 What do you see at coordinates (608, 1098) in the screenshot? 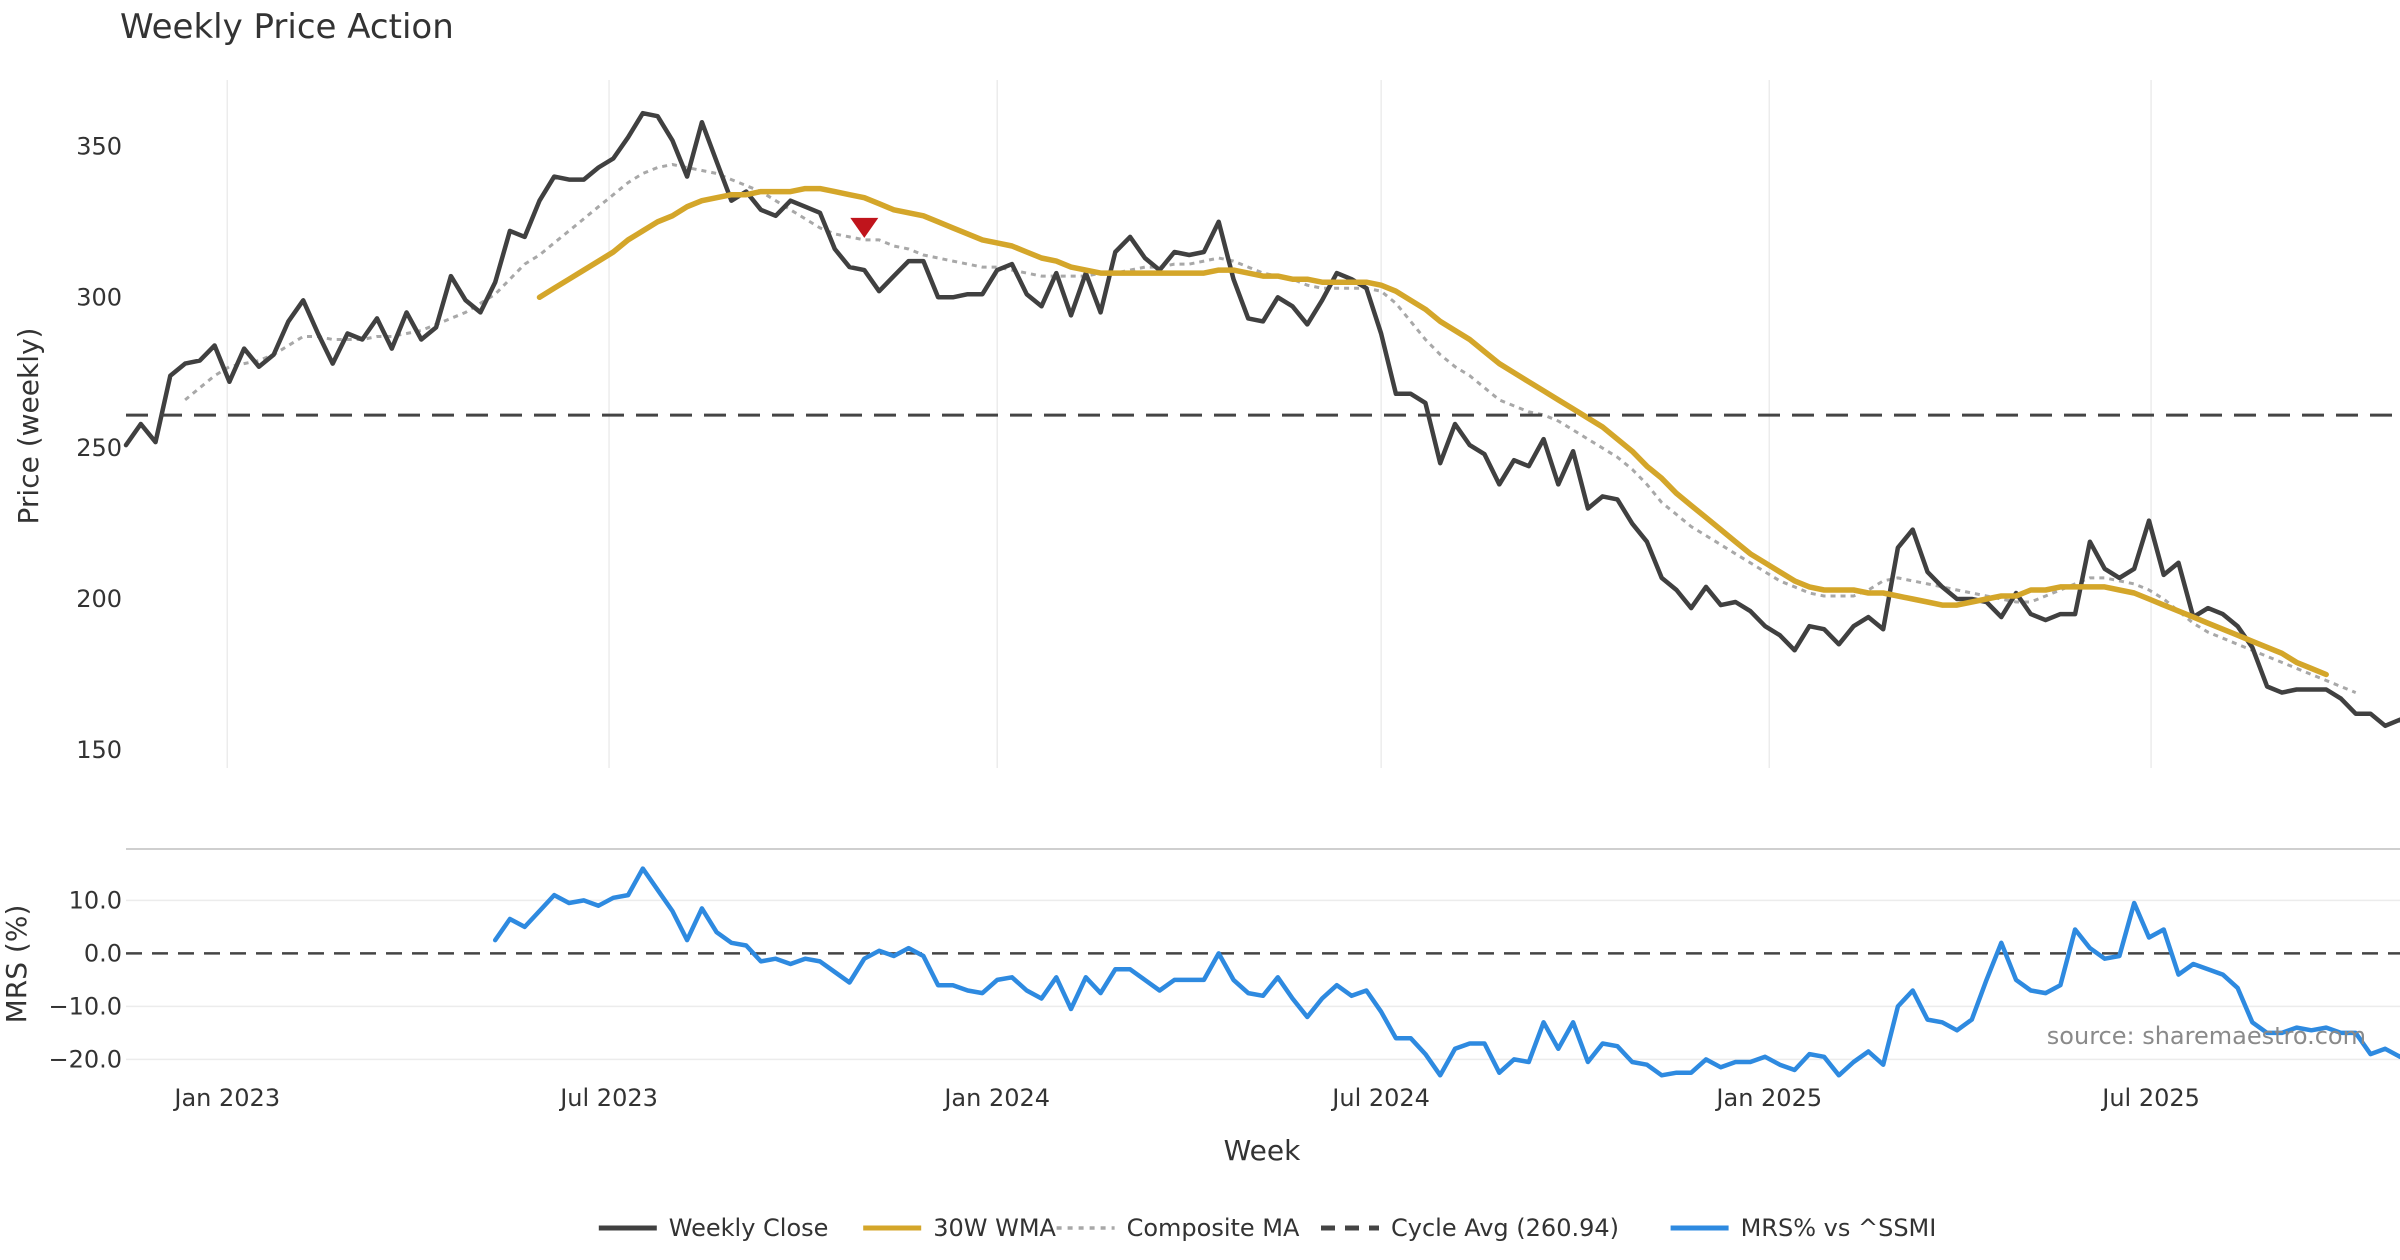
I see `x-tick-label: Jul 2023` at bounding box center [608, 1098].